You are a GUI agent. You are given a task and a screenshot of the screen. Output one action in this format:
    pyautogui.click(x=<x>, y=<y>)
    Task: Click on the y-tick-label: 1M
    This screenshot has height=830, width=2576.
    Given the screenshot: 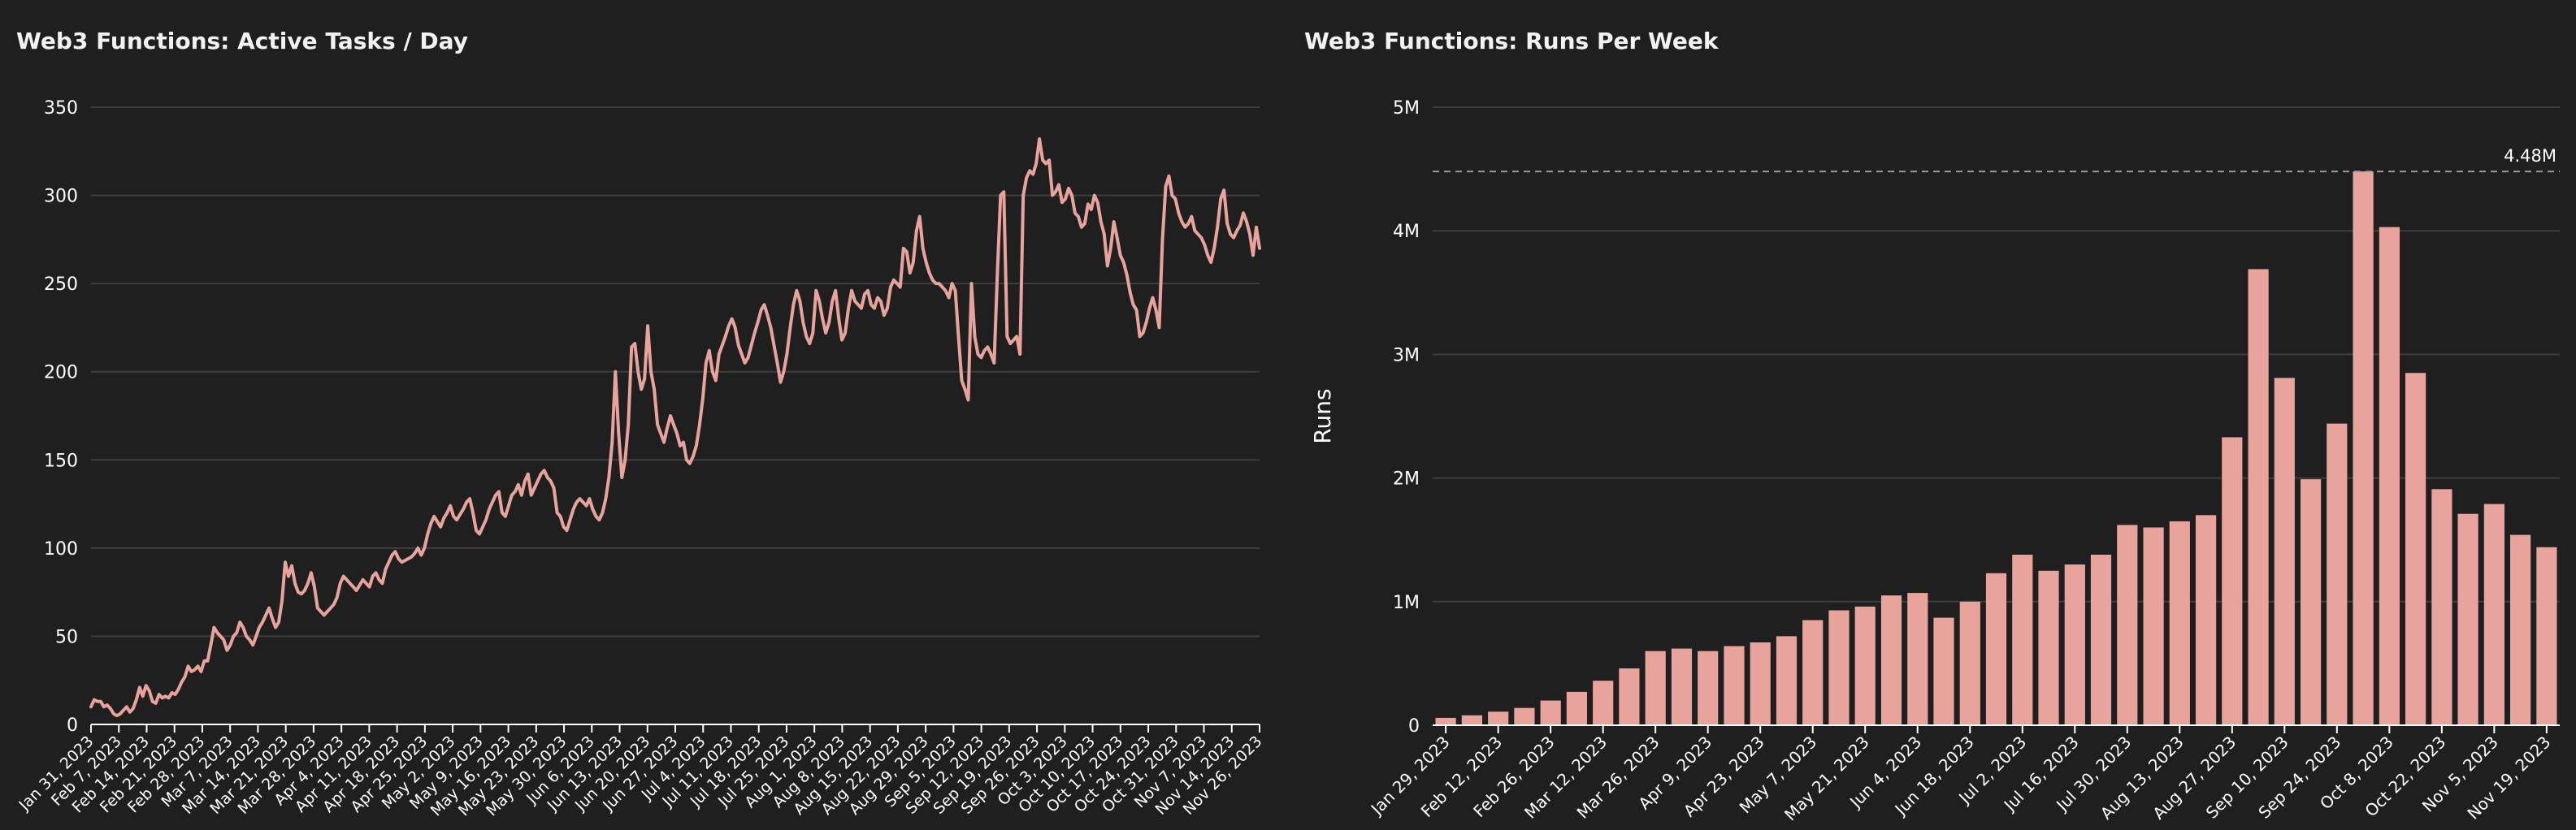 What is the action you would take?
    pyautogui.click(x=1406, y=603)
    